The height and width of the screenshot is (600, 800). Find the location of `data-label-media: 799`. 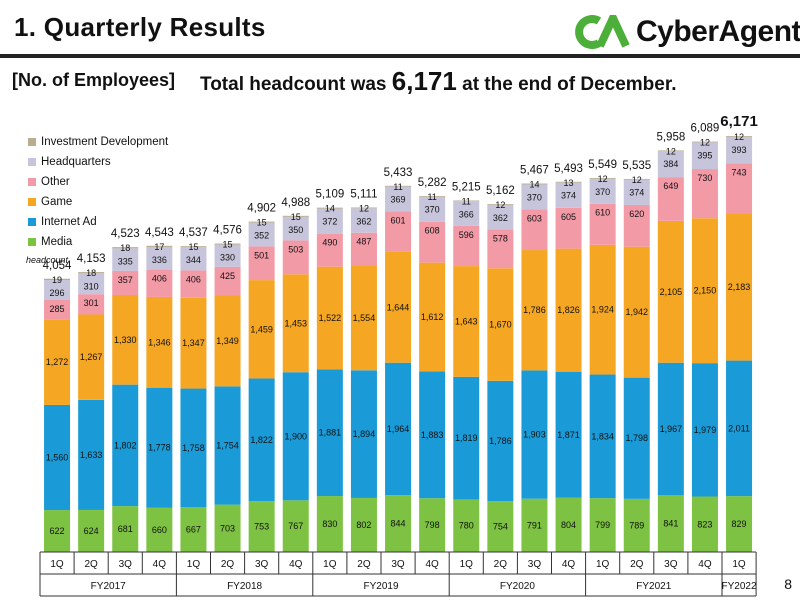

data-label-media: 799 is located at coordinates (602, 525).